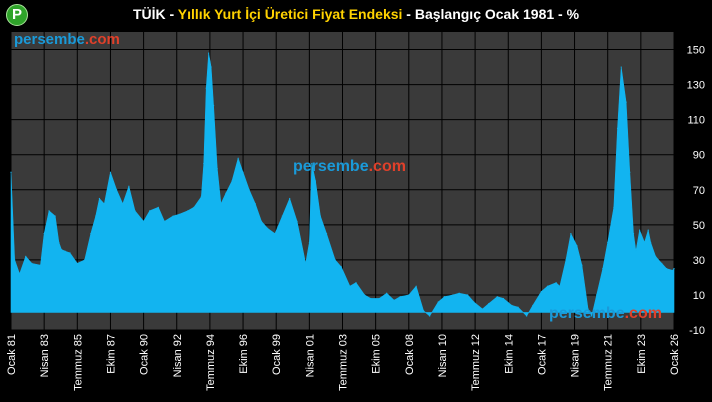 This screenshot has height=402, width=712. What do you see at coordinates (17, 15) in the screenshot?
I see `persembe-logo-icon: P` at bounding box center [17, 15].